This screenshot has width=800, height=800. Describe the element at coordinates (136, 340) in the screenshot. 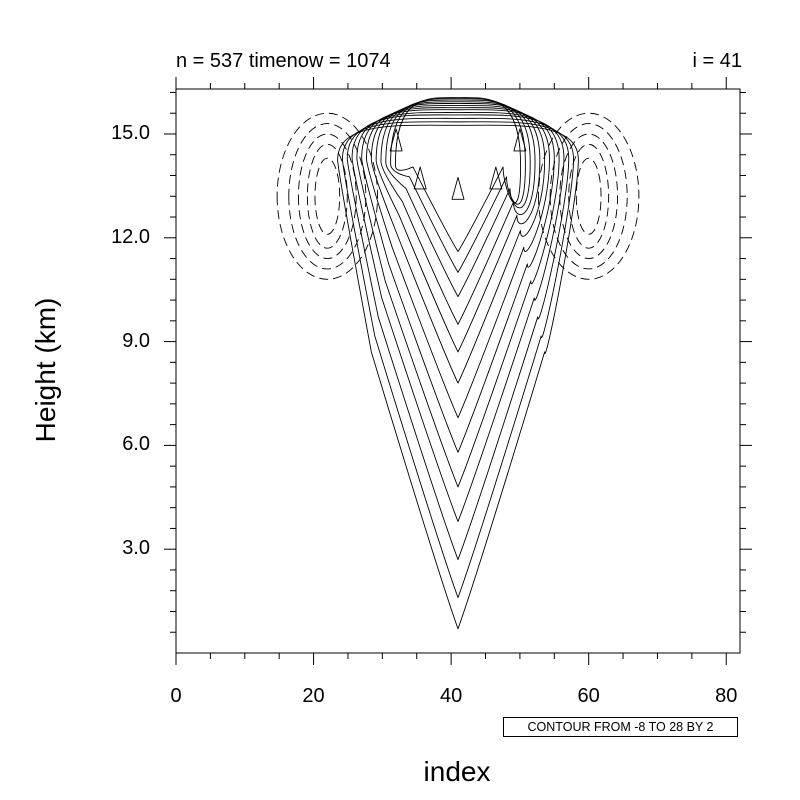

I see `y-tick-label: 9.0` at that location.